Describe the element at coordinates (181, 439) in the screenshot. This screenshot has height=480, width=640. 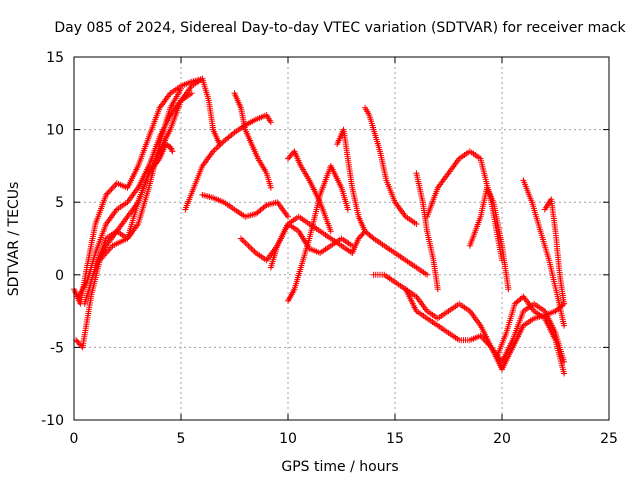
I see `x-tick-label: 5` at that location.